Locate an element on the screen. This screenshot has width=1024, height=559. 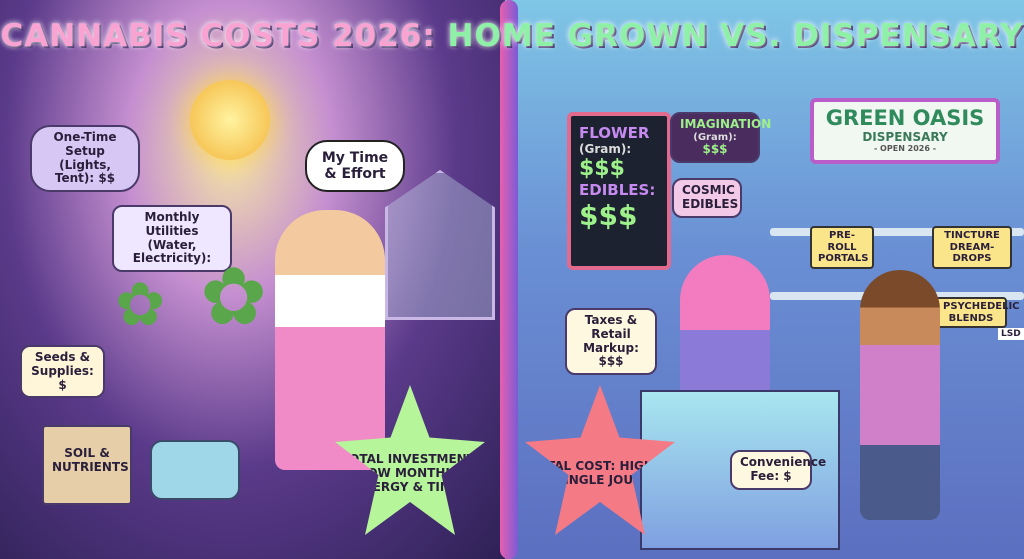
customer-character is located at coordinates (900, 395).